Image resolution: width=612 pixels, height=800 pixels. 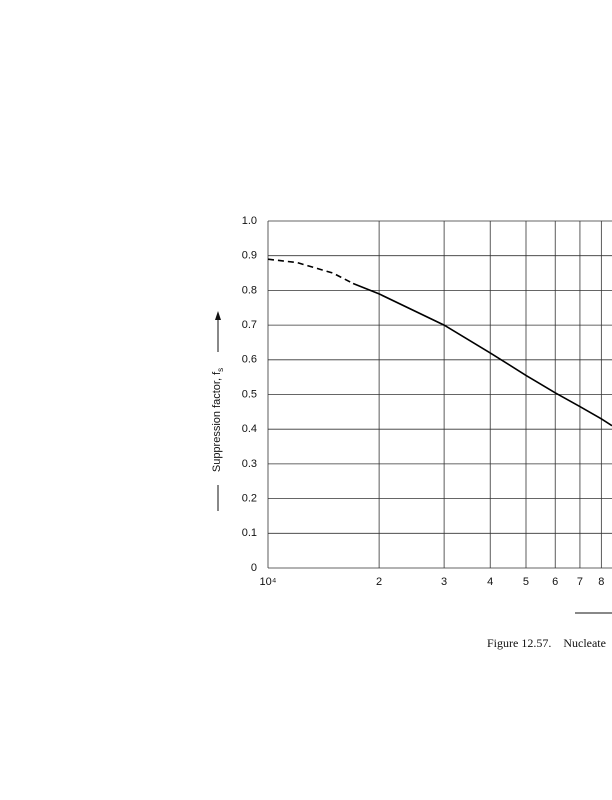 What do you see at coordinates (249, 429) in the screenshot?
I see `y-tick-label: 0.4` at bounding box center [249, 429].